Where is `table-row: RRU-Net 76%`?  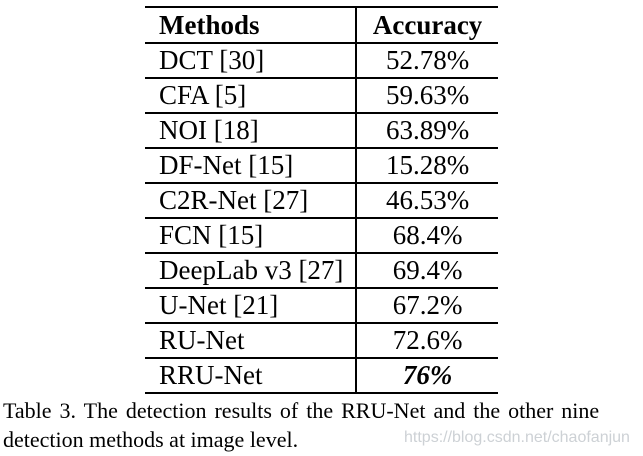
table-row: RRU-Net 76% is located at coordinates (321, 375).